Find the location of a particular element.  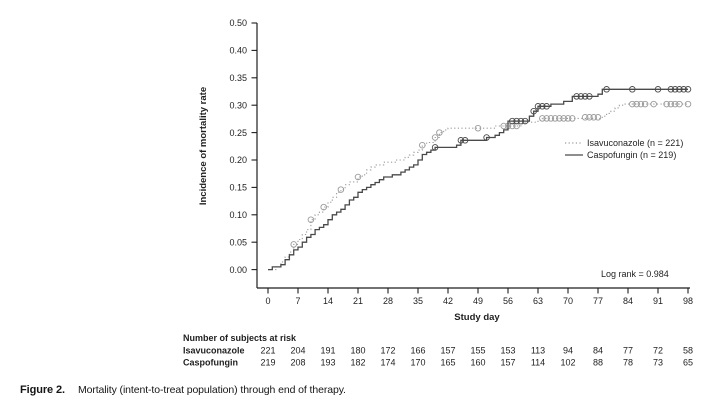

censor-marks-caspofungin is located at coordinates (561, 118).